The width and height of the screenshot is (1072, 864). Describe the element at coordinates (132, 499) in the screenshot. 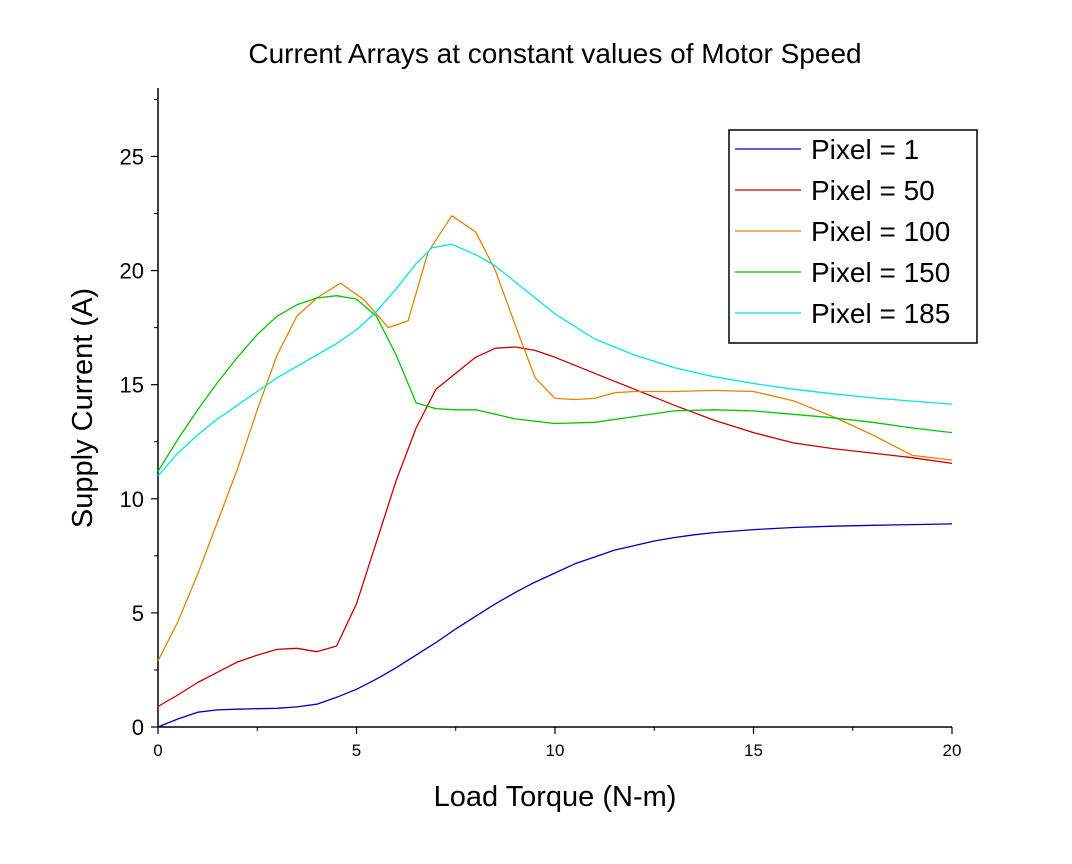

I see `y-tick-label: 10` at that location.